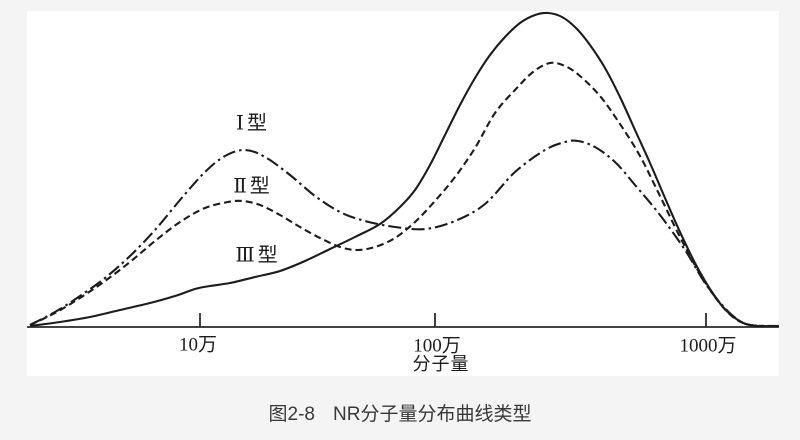 Image resolution: width=800 pixels, height=440 pixels. What do you see at coordinates (258, 255) in the screenshot?
I see `curve-label-type-3: Ⅲ型` at bounding box center [258, 255].